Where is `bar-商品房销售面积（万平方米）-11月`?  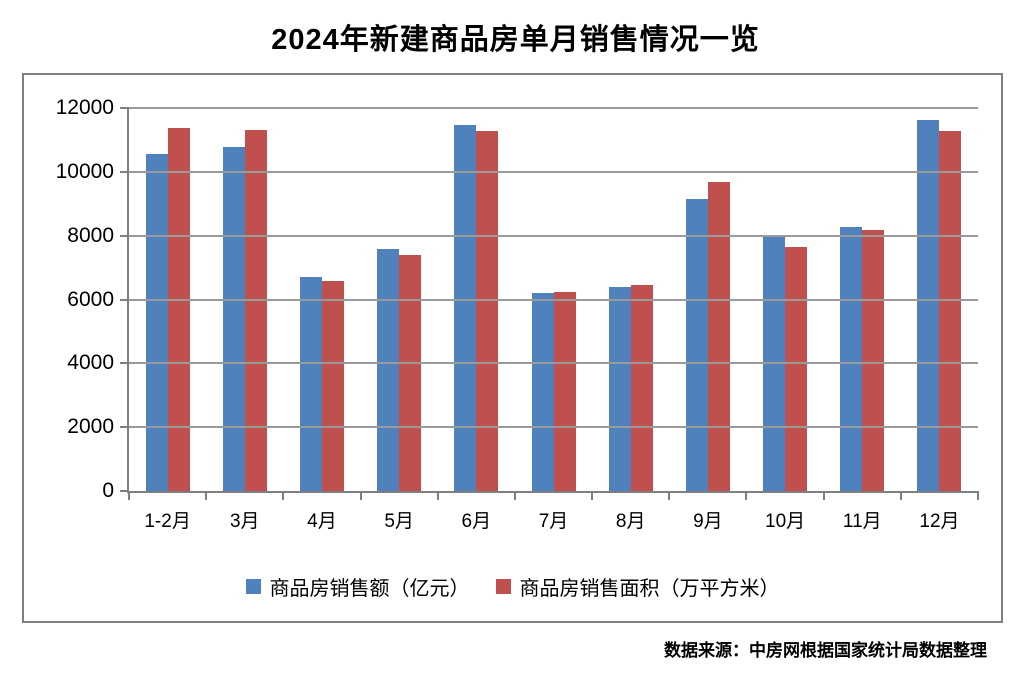
bar-商品房销售面积（万平方米）-11月 is located at coordinates (873, 360).